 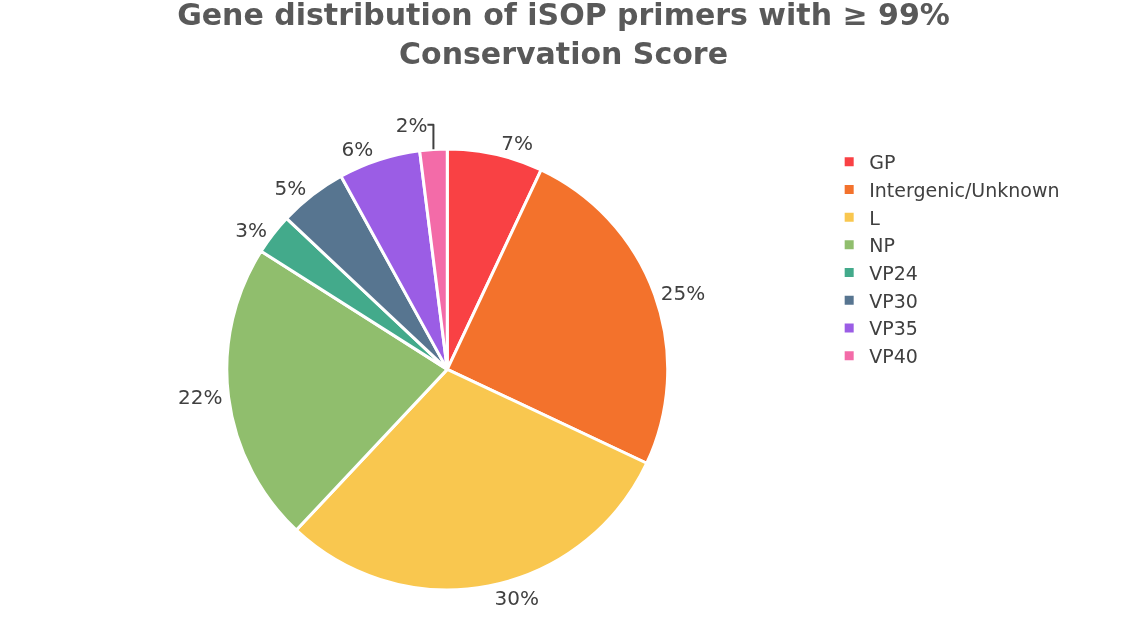 I want to click on data-label: 2%, so click(x=411, y=124).